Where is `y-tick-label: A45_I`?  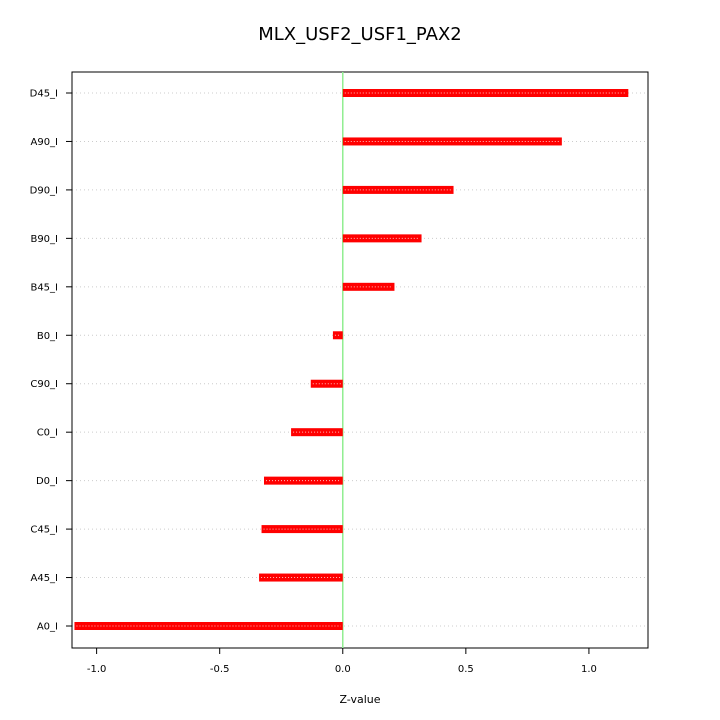
y-tick-label: A45_I is located at coordinates (44, 578).